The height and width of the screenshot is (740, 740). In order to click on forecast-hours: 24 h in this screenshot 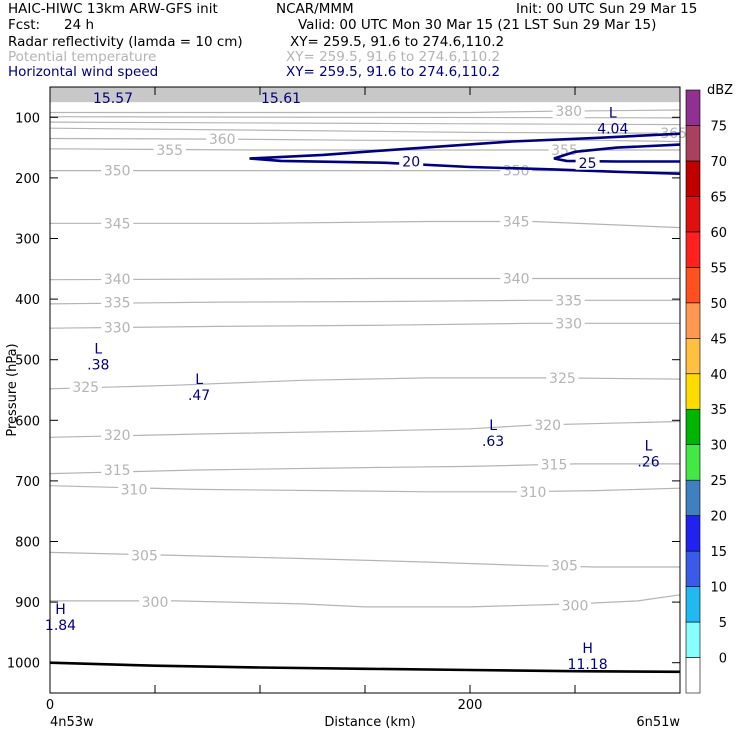, I will do `click(79, 25)`.